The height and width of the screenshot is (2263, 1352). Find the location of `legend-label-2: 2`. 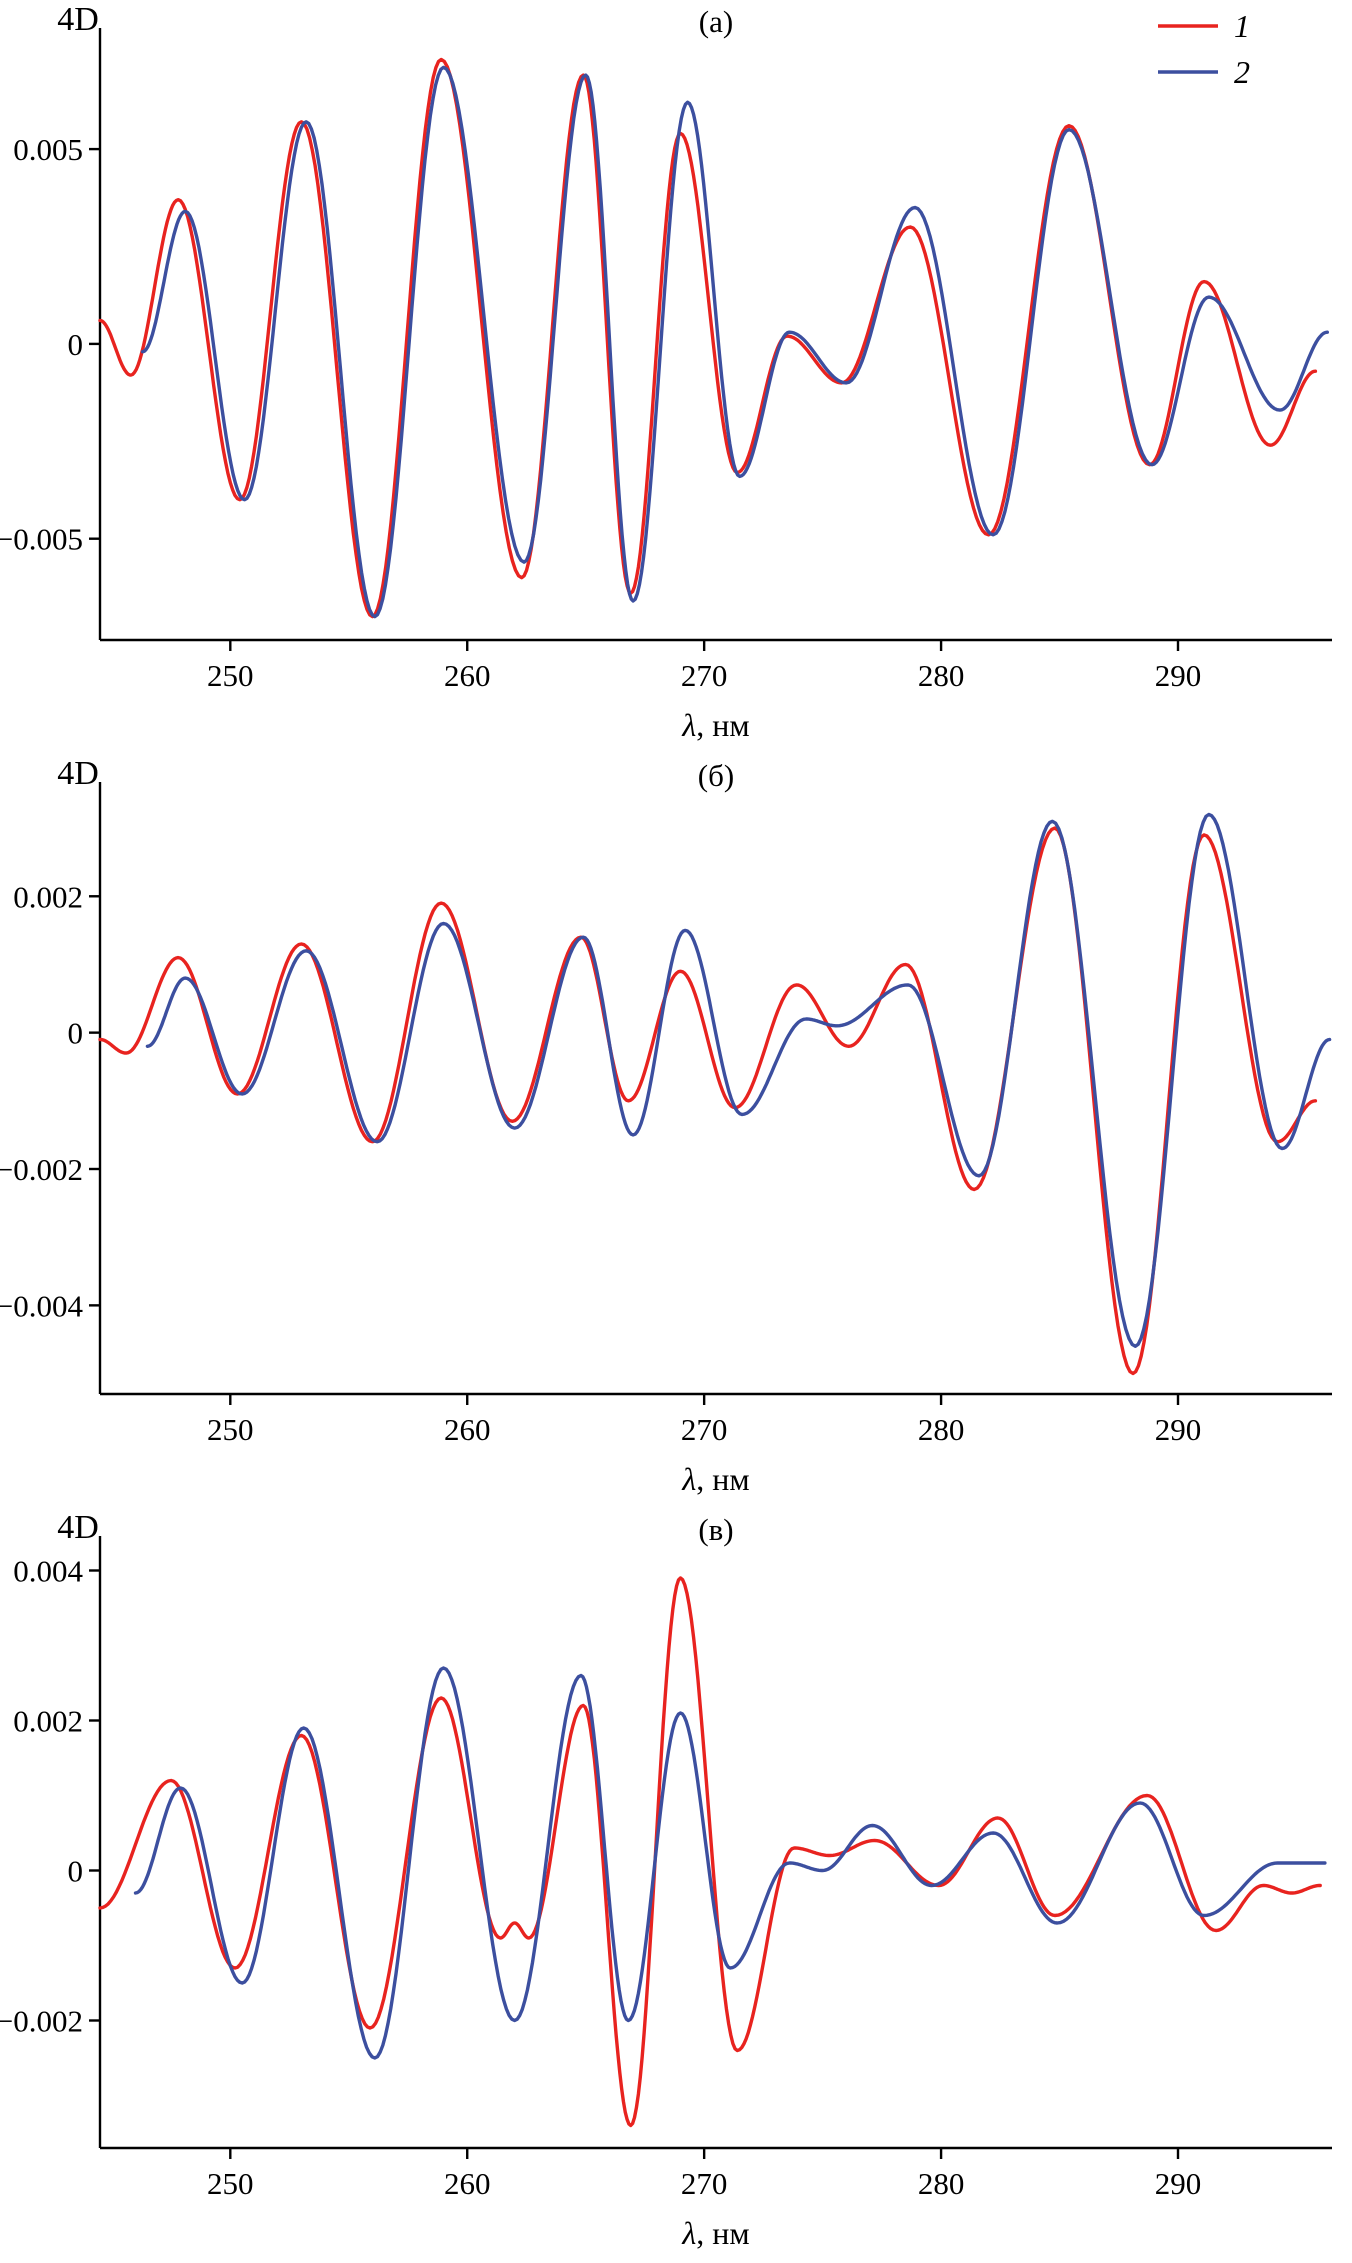

legend-label-2: 2 is located at coordinates (1242, 72).